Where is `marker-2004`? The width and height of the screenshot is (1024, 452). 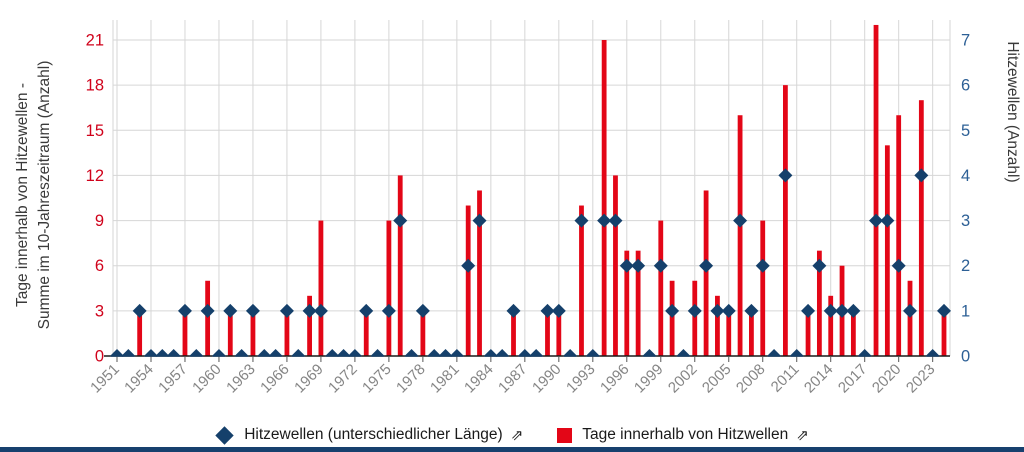 marker-2004 is located at coordinates (717, 310).